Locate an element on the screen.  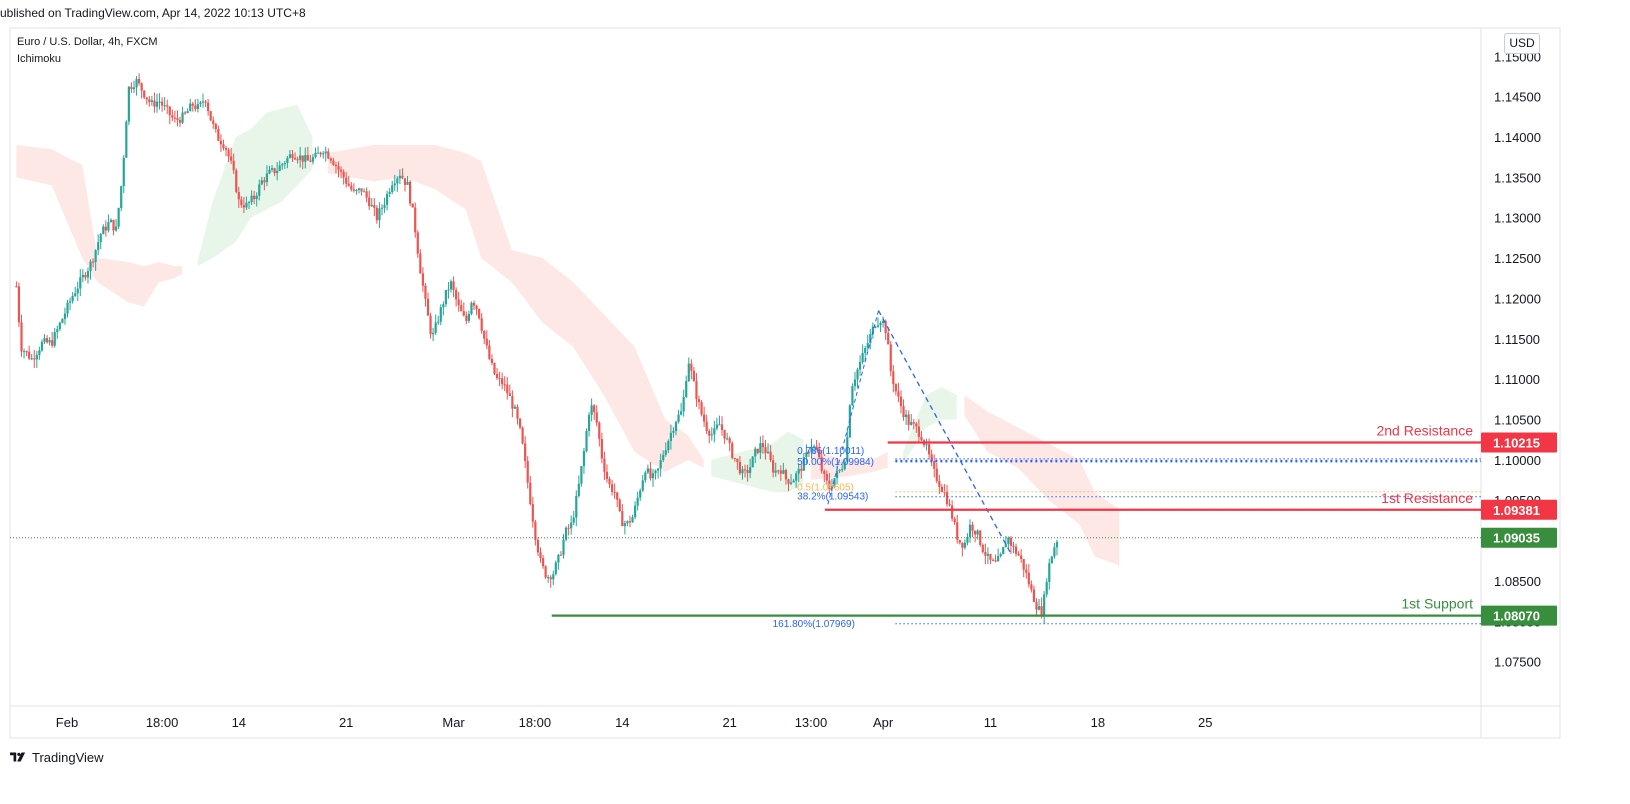
last-price-tag-bg is located at coordinates (1519, 537).